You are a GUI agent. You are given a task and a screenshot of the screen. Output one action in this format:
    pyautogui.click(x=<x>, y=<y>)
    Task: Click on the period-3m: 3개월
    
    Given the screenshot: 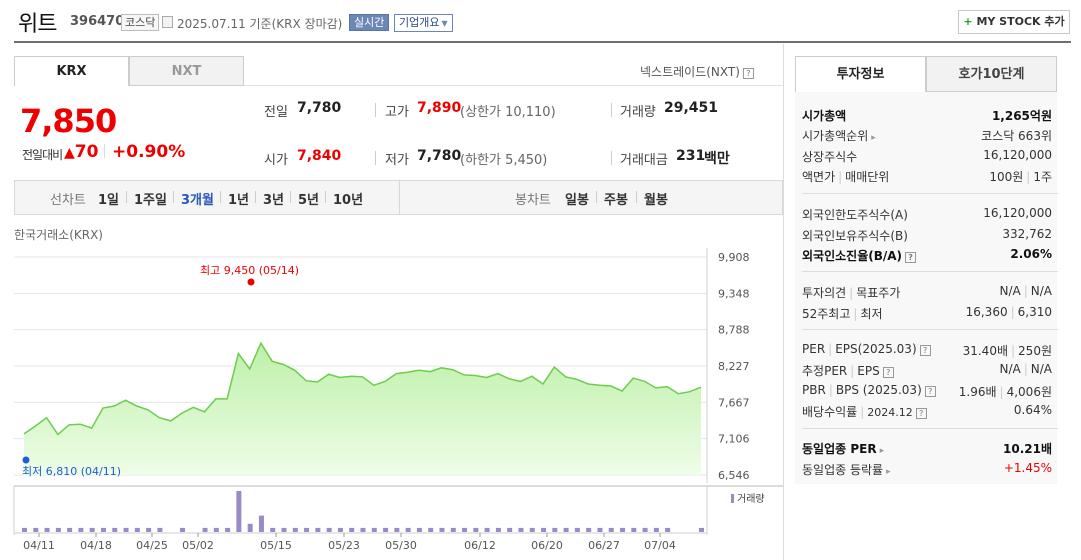 What is the action you would take?
    pyautogui.click(x=197, y=200)
    